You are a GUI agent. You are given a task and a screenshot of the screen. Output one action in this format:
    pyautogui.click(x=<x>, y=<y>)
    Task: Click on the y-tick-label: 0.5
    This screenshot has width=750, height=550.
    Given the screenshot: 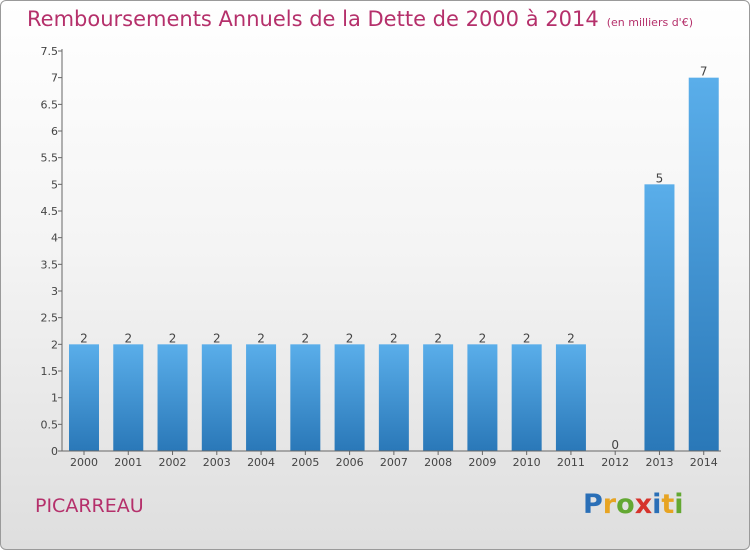 What is the action you would take?
    pyautogui.click(x=50, y=424)
    